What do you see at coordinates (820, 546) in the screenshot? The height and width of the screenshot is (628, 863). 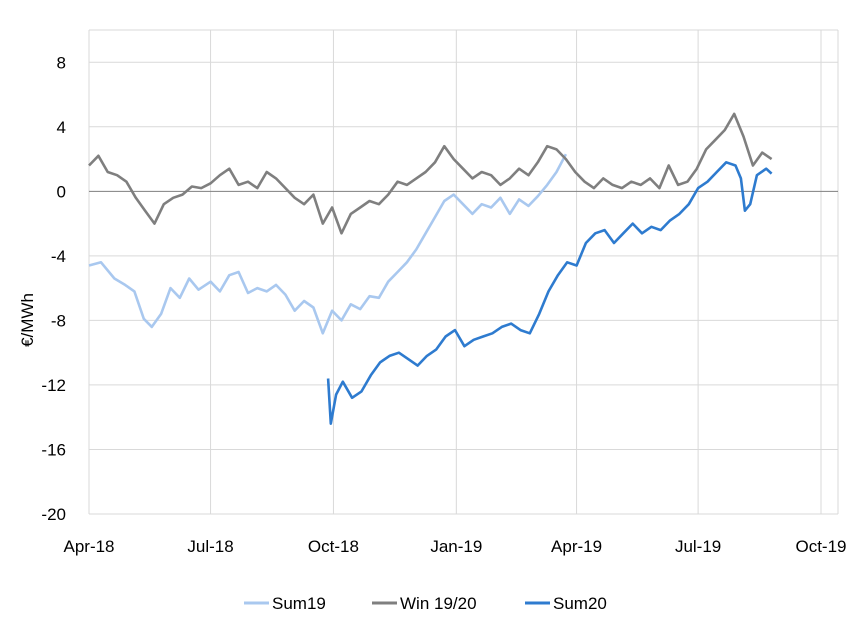 I see `x-tick-label: Oct-19` at bounding box center [820, 546].